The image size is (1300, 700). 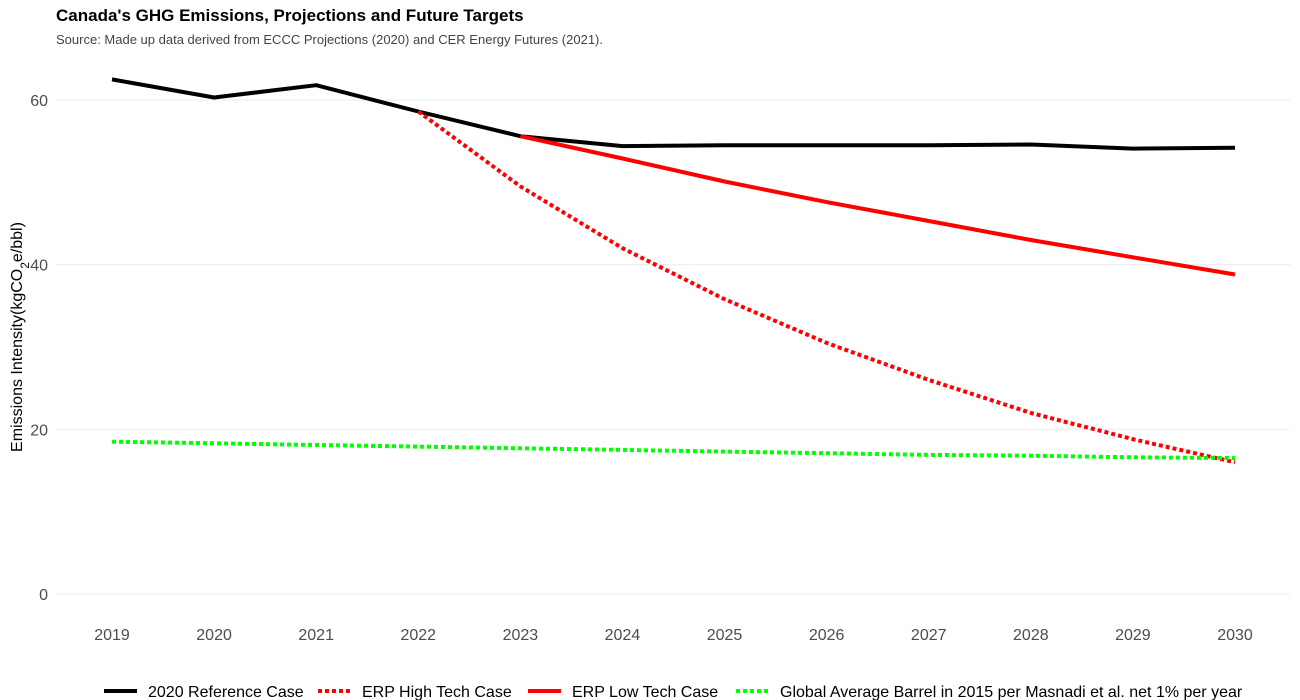 What do you see at coordinates (1031, 635) in the screenshot?
I see `x-tick-label: 2028` at bounding box center [1031, 635].